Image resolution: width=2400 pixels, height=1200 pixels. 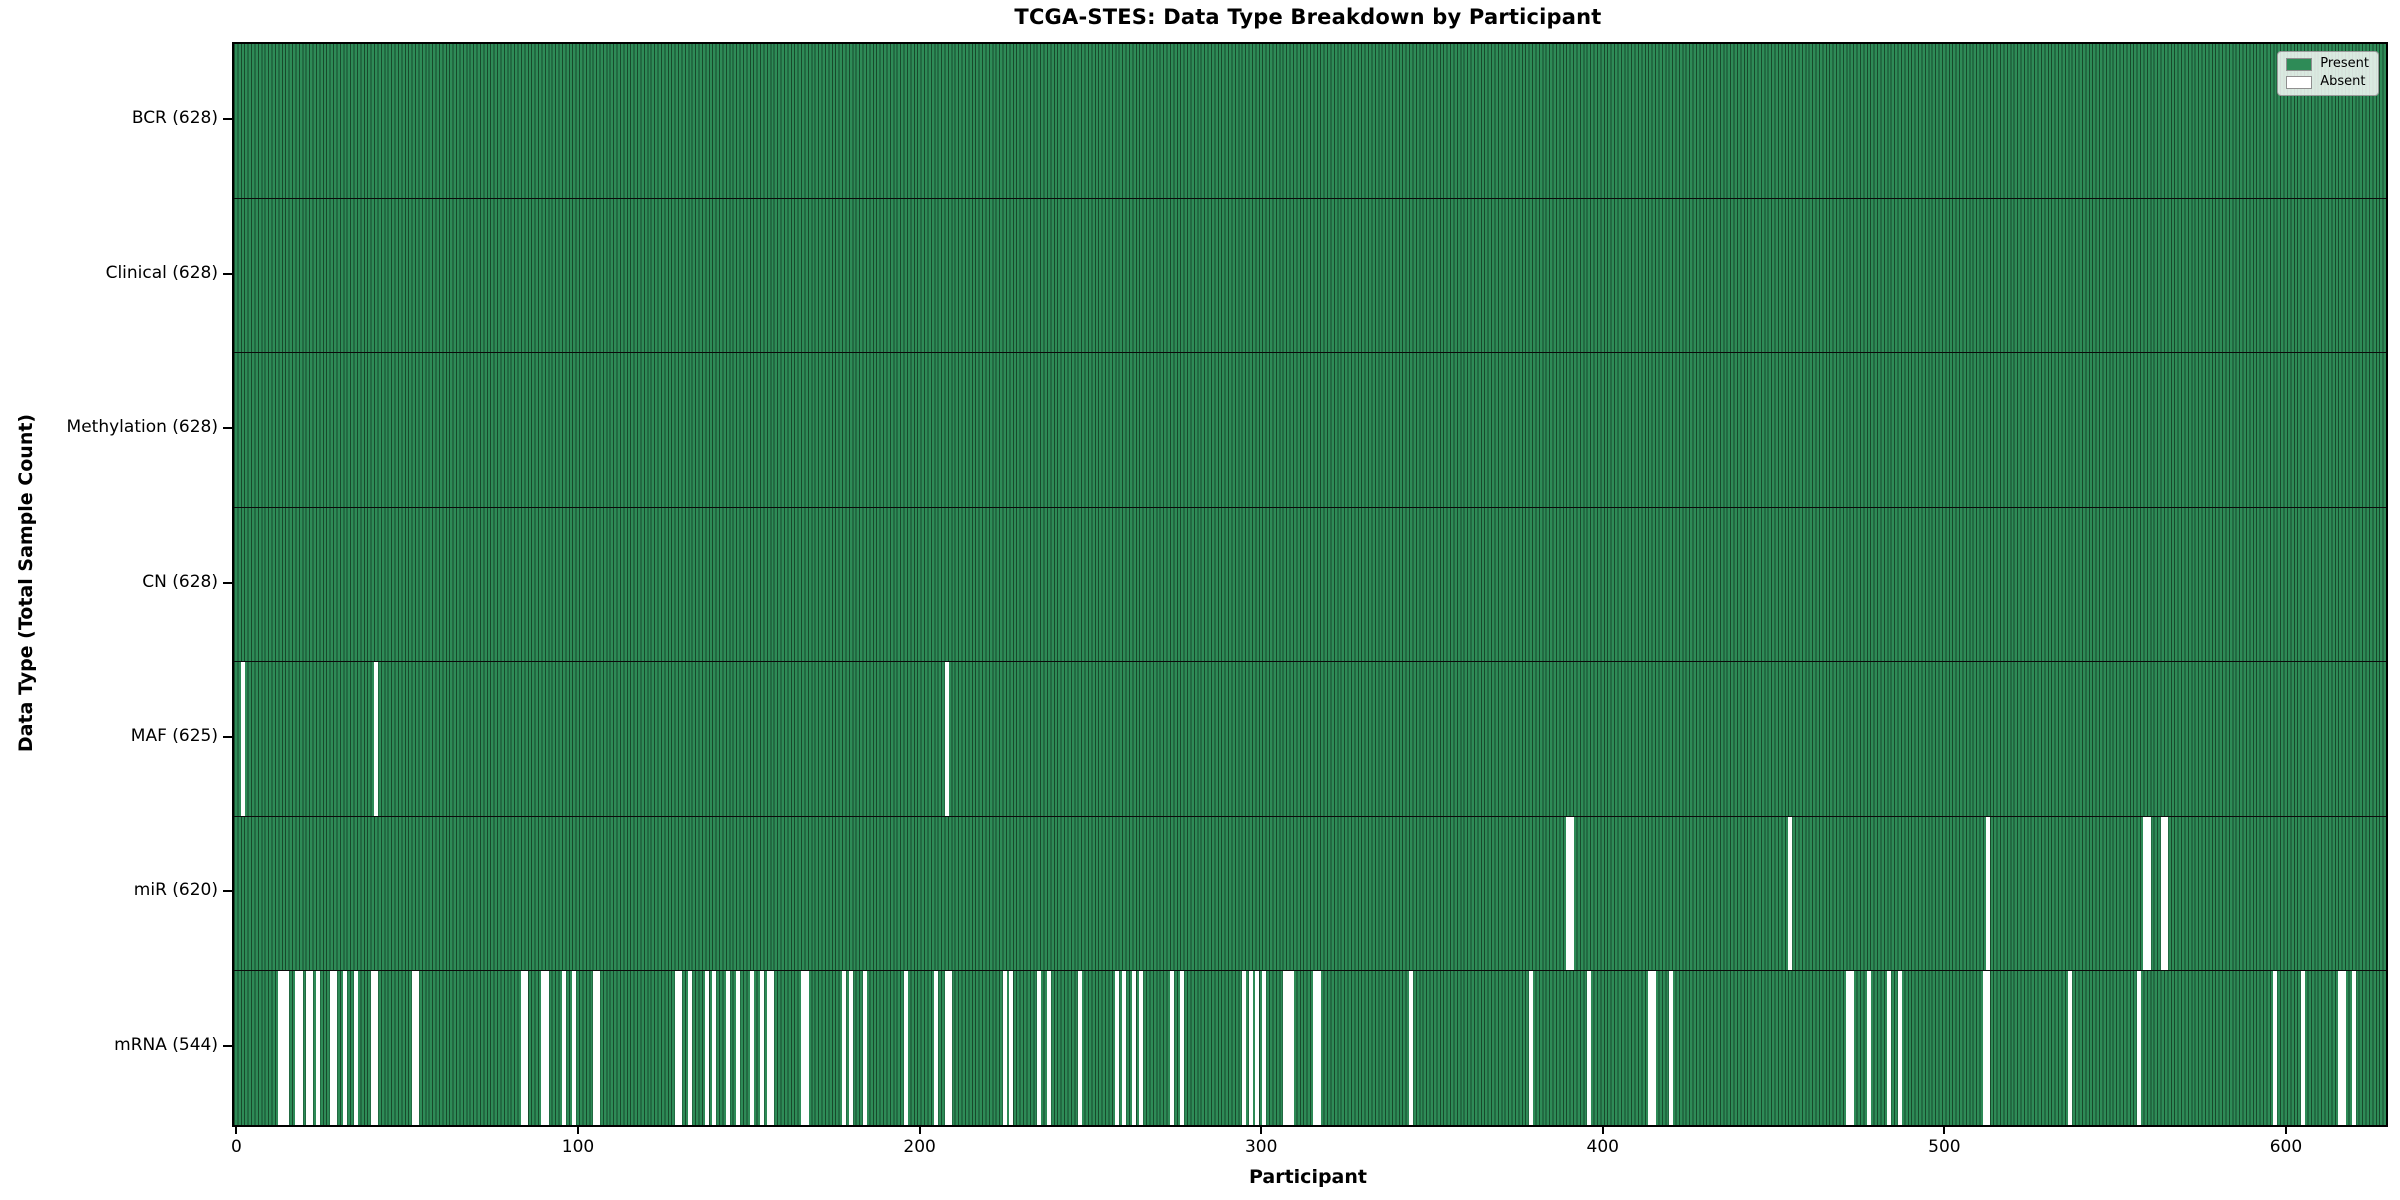 What do you see at coordinates (919, 1147) in the screenshot?
I see `x-tick-label: 200` at bounding box center [919, 1147].